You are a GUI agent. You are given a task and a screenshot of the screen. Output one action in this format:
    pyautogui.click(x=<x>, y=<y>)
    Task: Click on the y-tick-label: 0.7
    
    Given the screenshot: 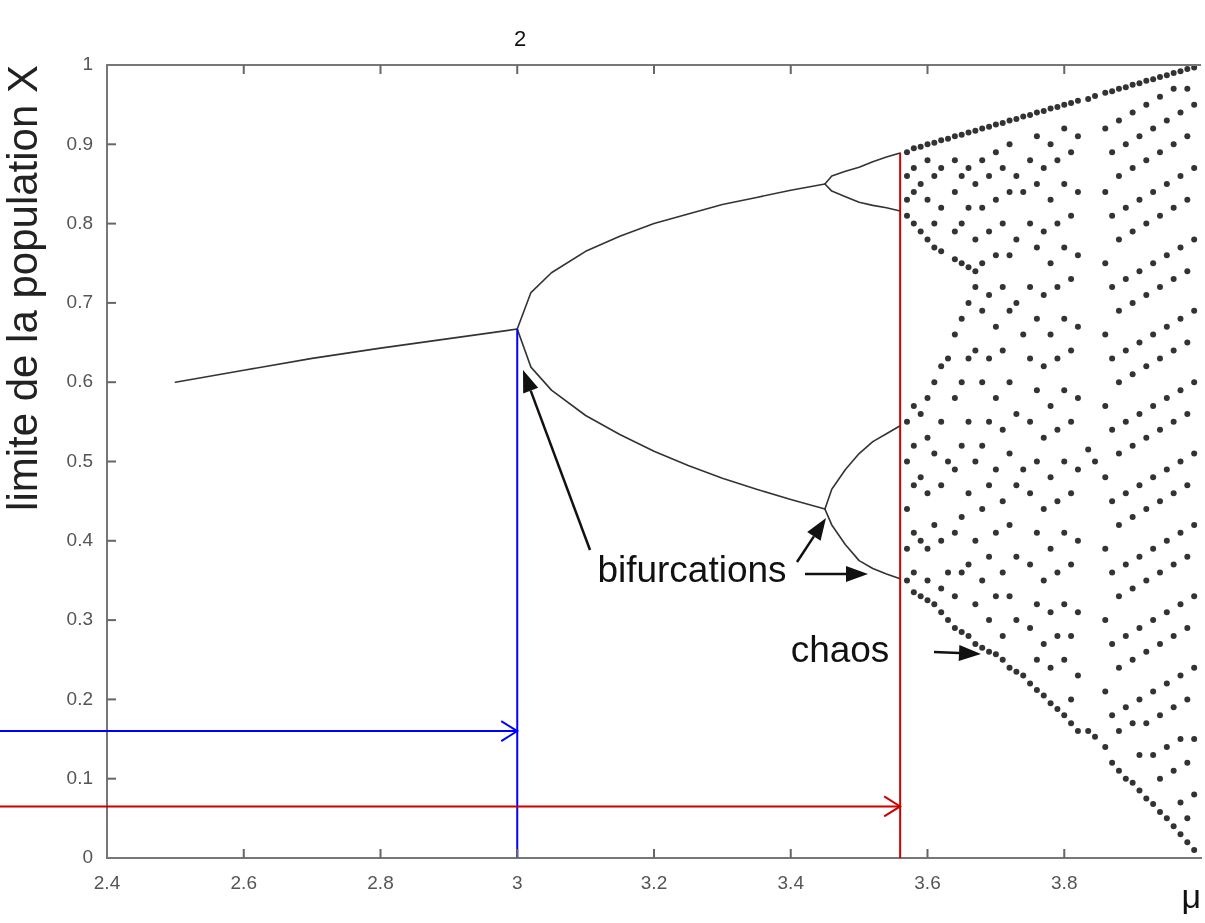 What is the action you would take?
    pyautogui.click(x=79, y=302)
    